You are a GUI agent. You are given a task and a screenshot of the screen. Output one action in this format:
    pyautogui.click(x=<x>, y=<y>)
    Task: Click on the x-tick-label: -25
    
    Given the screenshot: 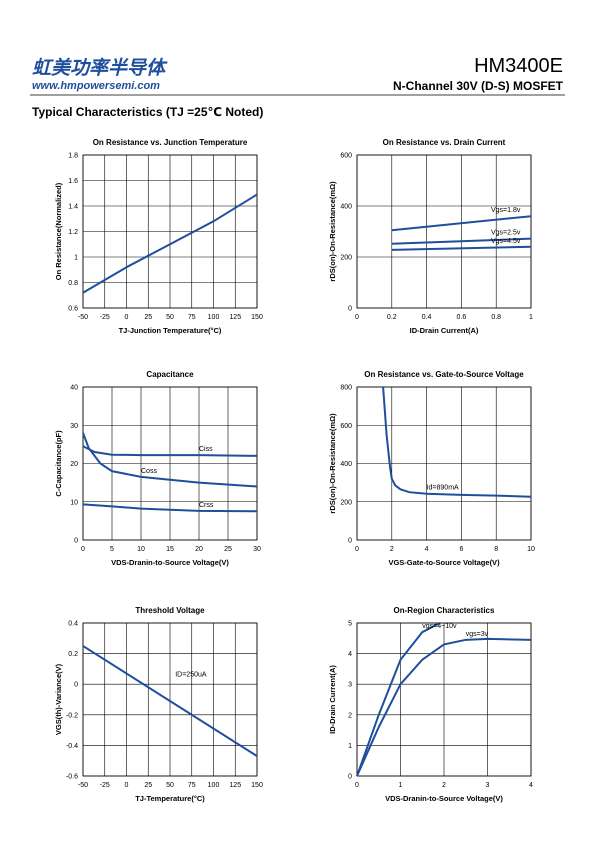 What is the action you would take?
    pyautogui.click(x=105, y=785)
    